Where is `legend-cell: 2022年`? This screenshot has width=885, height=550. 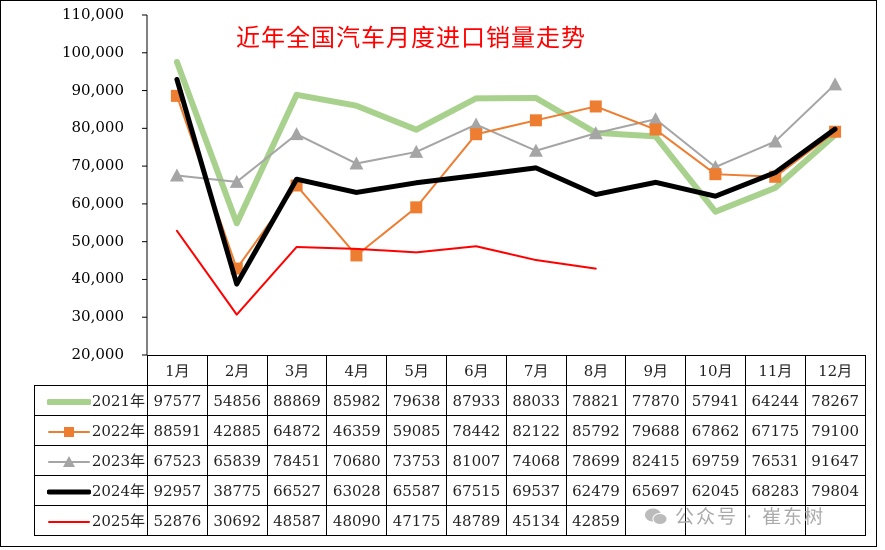
legend-cell: 2022年 is located at coordinates (91, 430).